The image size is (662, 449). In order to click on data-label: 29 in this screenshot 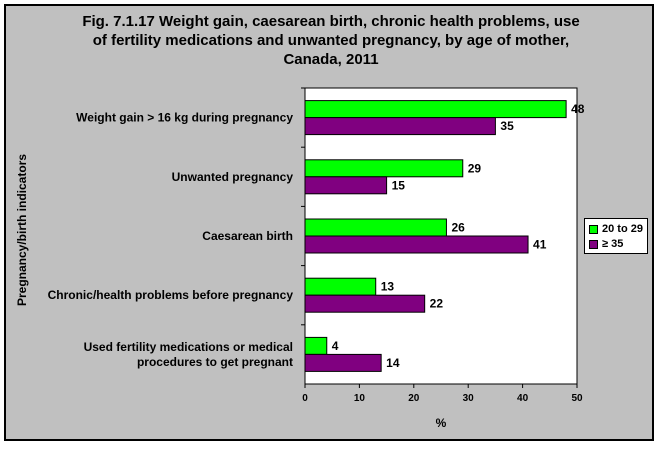, I will do `click(475, 168)`.